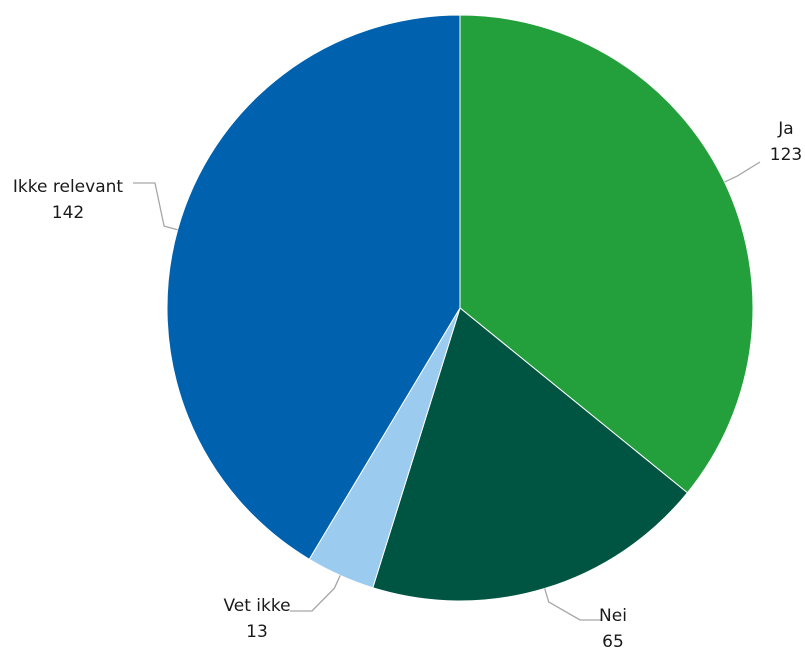 This screenshot has height=651, width=805. I want to click on slice-label-vet-ikke: Vet ikke, so click(256, 606).